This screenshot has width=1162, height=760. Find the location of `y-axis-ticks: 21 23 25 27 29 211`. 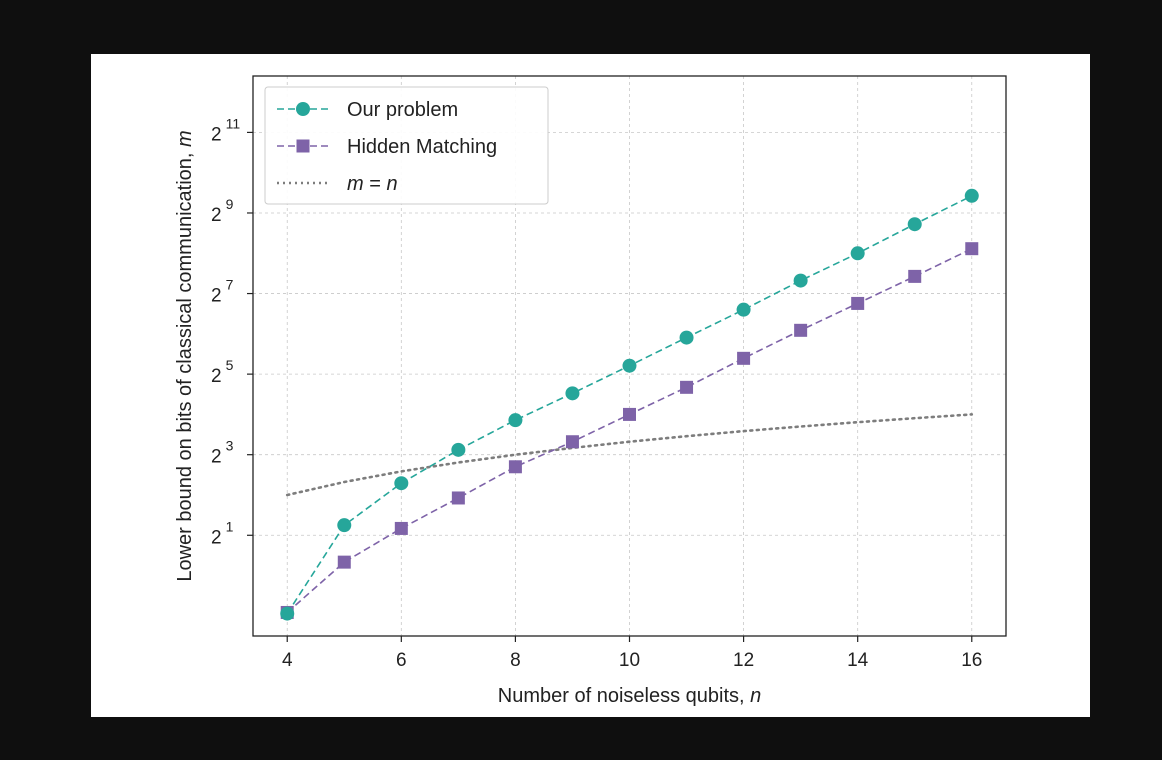

y-axis-ticks: 21 23 25 27 29 211 is located at coordinates (232, 331).